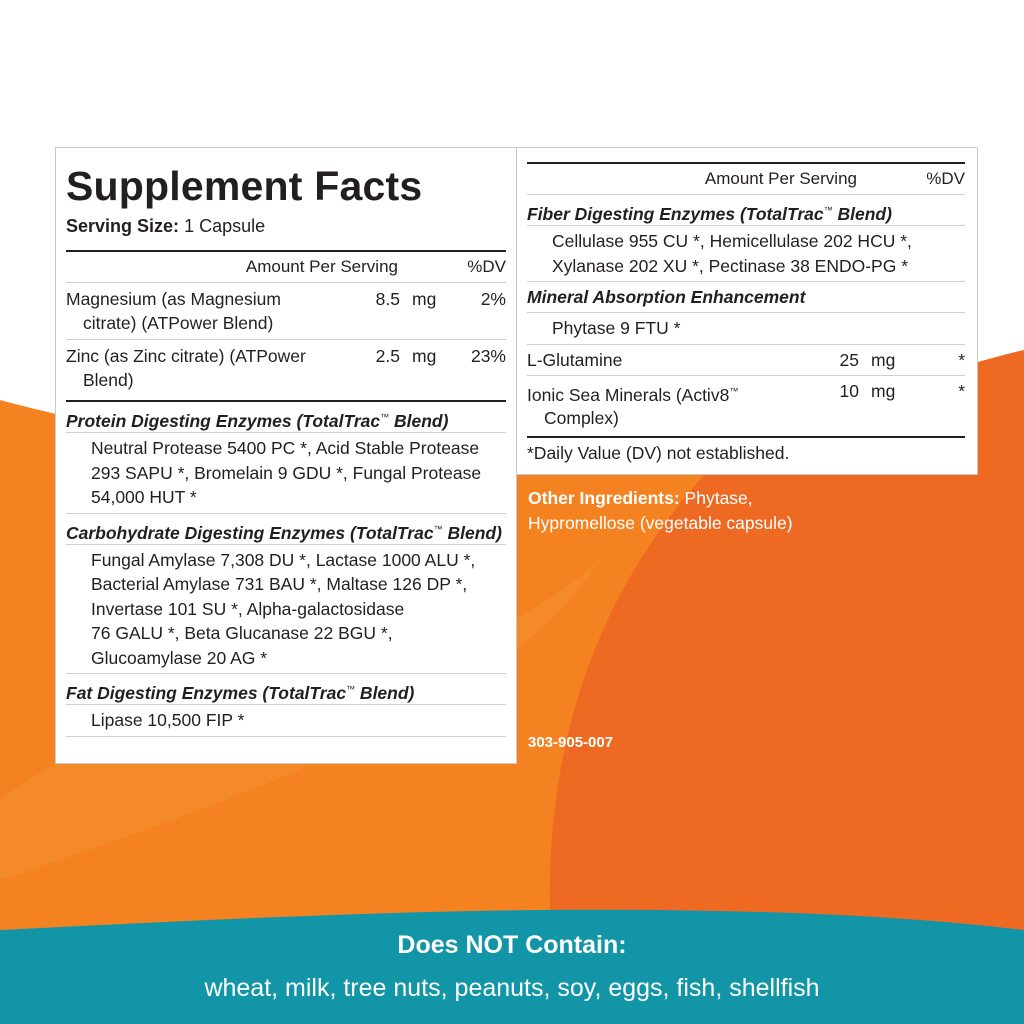 This screenshot has height=1024, width=1024. I want to click on nutrient-qty: 8.5, so click(387, 299).